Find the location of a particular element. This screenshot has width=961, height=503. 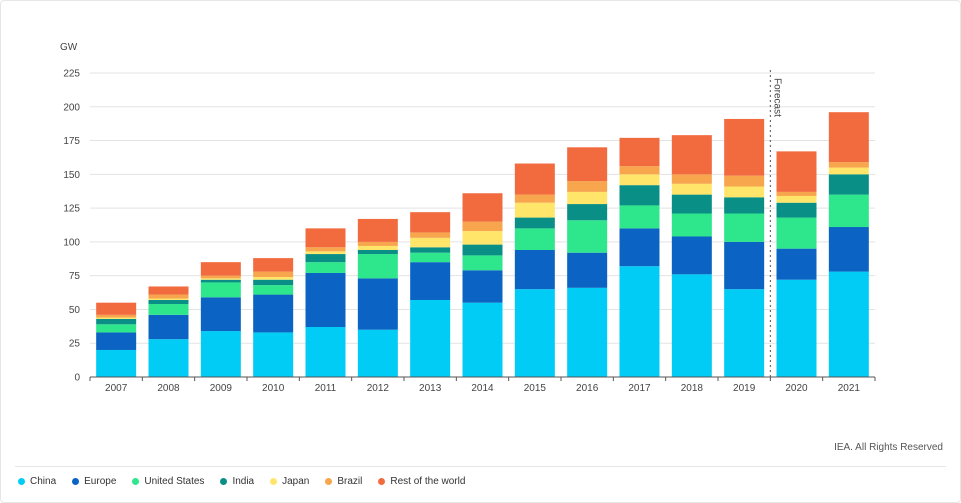

legend-item-rest-of-the-world: Rest of the world is located at coordinates (421, 481).